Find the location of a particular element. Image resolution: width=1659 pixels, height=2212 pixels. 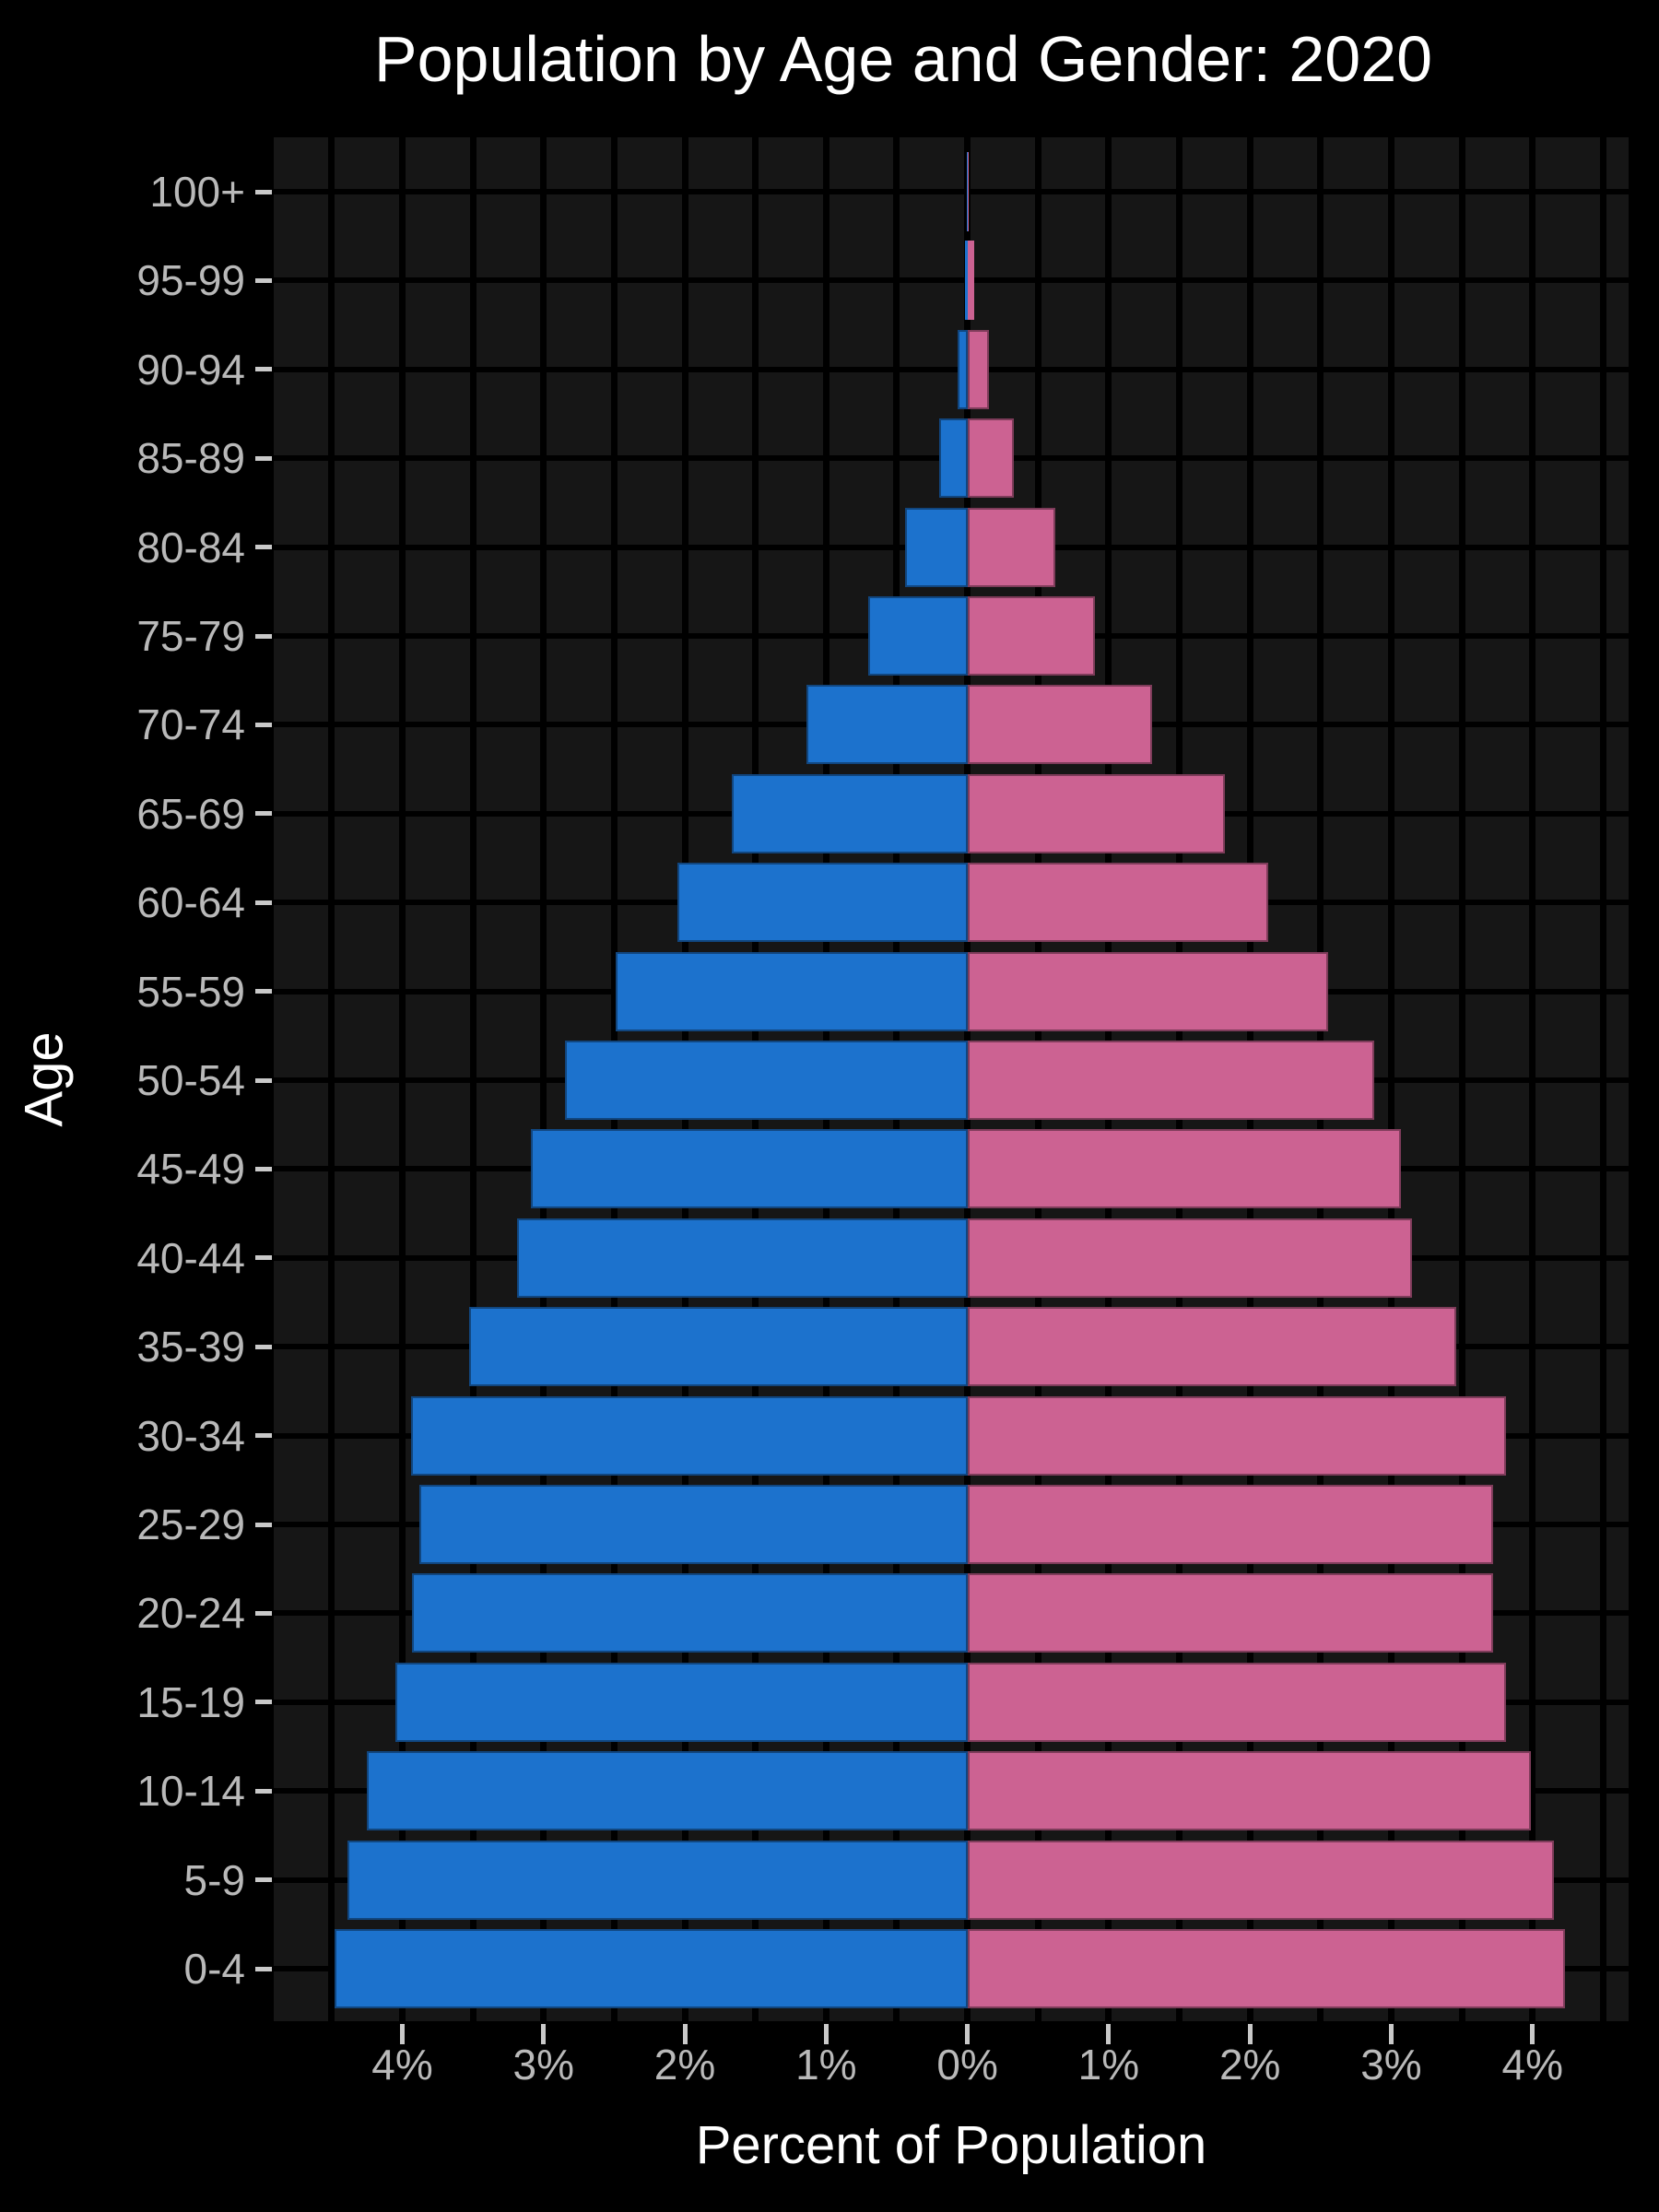

y-tick-label: 95-99 is located at coordinates (190, 280).